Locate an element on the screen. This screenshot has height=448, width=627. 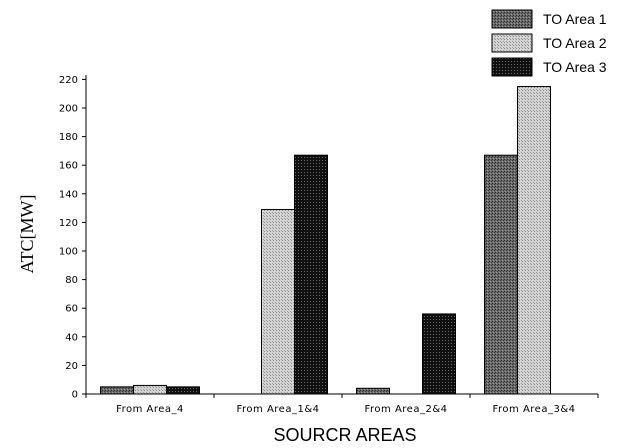
y-tick-label: 0 is located at coordinates (75, 395).